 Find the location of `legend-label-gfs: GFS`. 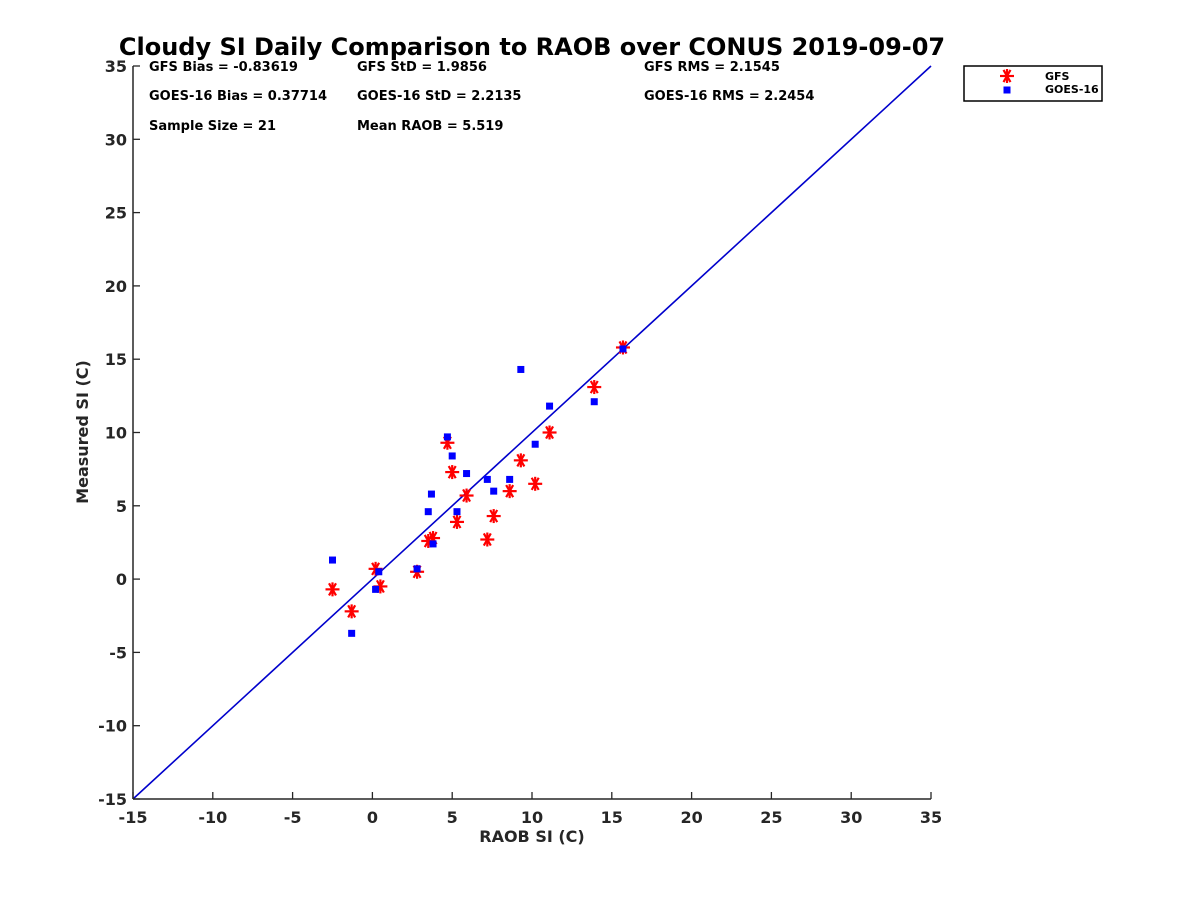

legend-label-gfs: GFS is located at coordinates (1057, 76).